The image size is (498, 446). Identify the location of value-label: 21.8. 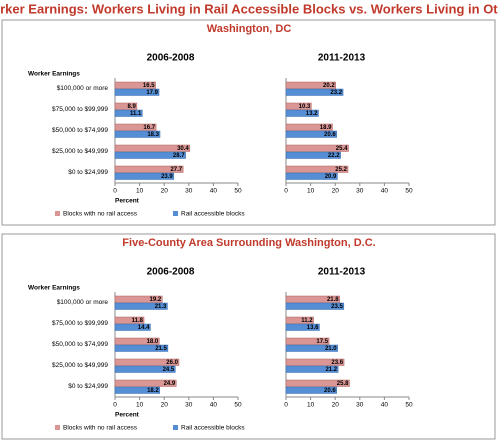
(333, 300).